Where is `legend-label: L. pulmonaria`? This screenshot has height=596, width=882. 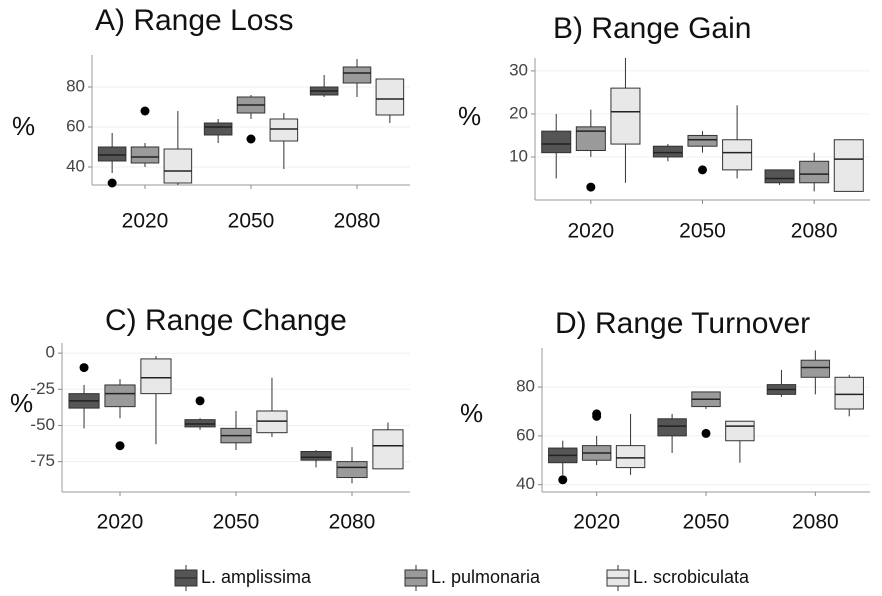
legend-label: L. pulmonaria is located at coordinates (486, 577).